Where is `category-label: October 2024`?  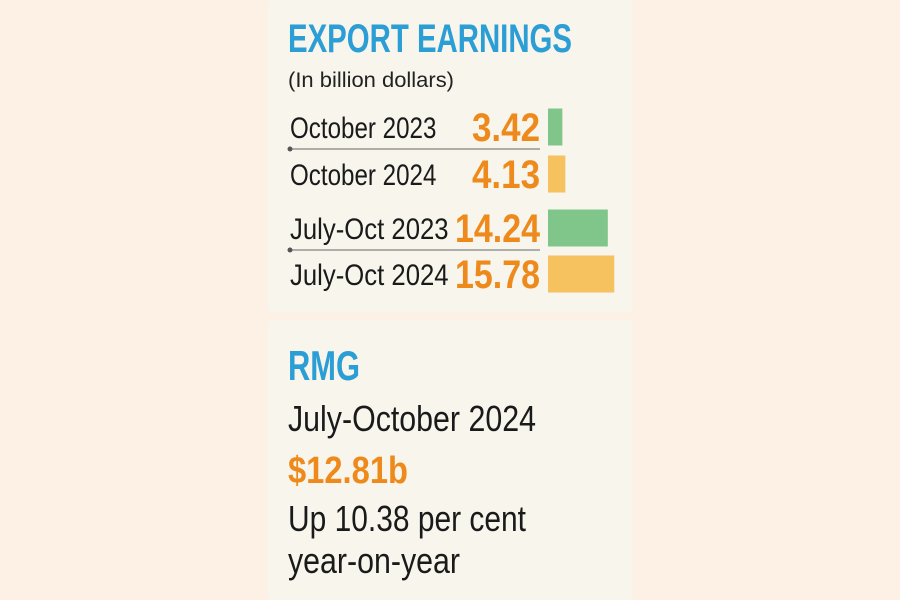 category-label: October 2024 is located at coordinates (363, 175).